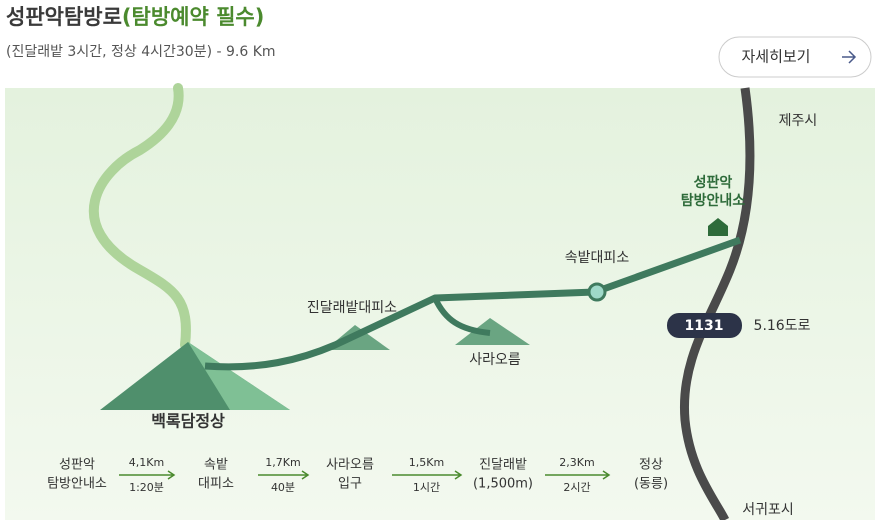 The width and height of the screenshot is (875, 524). Describe the element at coordinates (775, 57) in the screenshot. I see `button-label: 자세히보기` at that location.